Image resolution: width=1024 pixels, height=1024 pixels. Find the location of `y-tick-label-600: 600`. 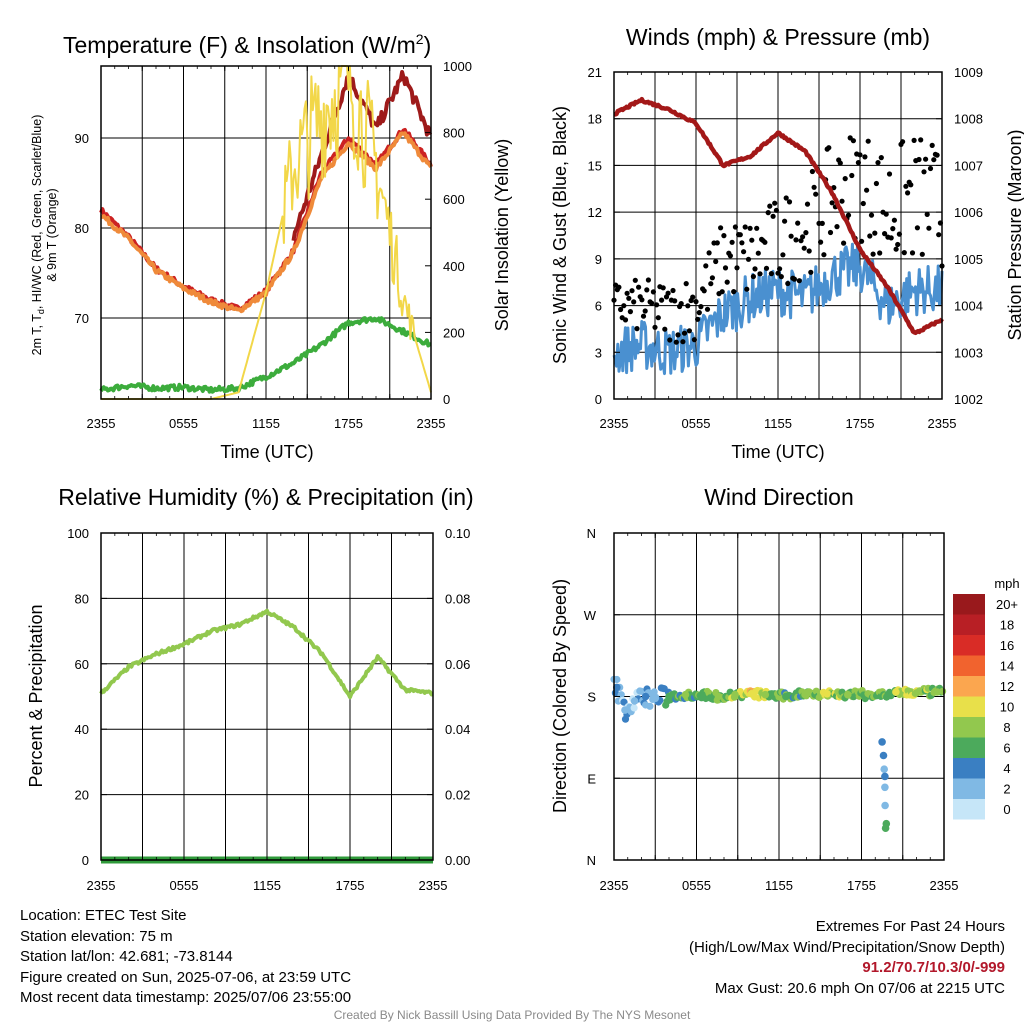

y-tick-label-600: 600 is located at coordinates (454, 199).